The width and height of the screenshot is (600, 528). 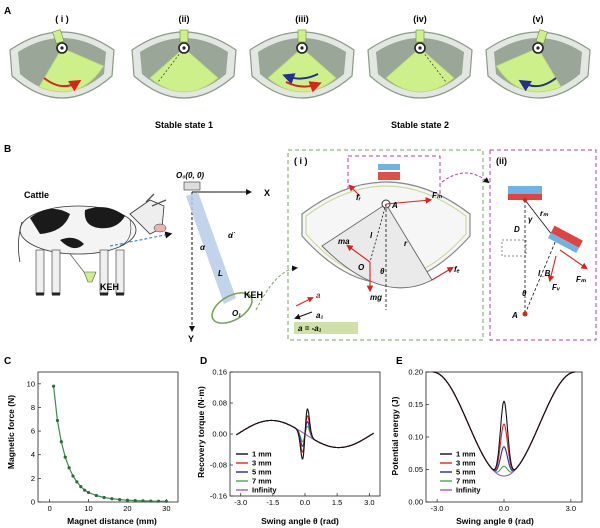 I want to click on state-caption: Stable state 1, so click(x=184, y=125).